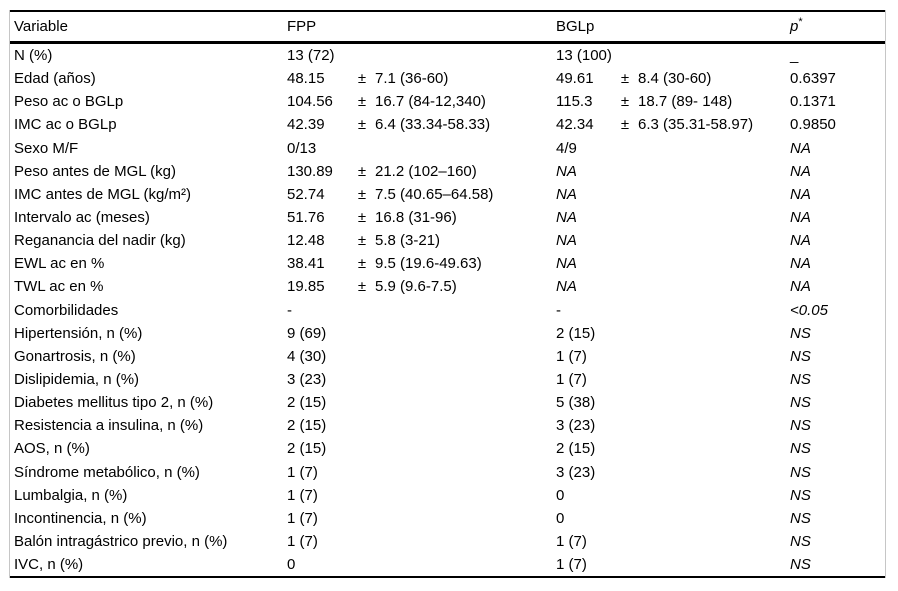 The image size is (898, 591). What do you see at coordinates (71, 495) in the screenshot?
I see `variable-label: Lumbalgia, n (%)` at bounding box center [71, 495].